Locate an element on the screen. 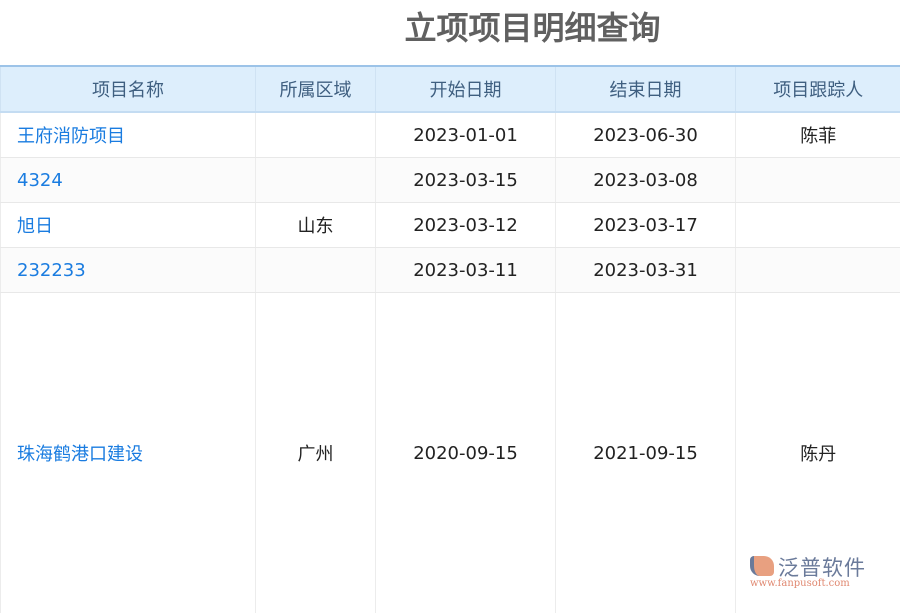  start-date-cell: 2023-03-12 is located at coordinates (466, 225).